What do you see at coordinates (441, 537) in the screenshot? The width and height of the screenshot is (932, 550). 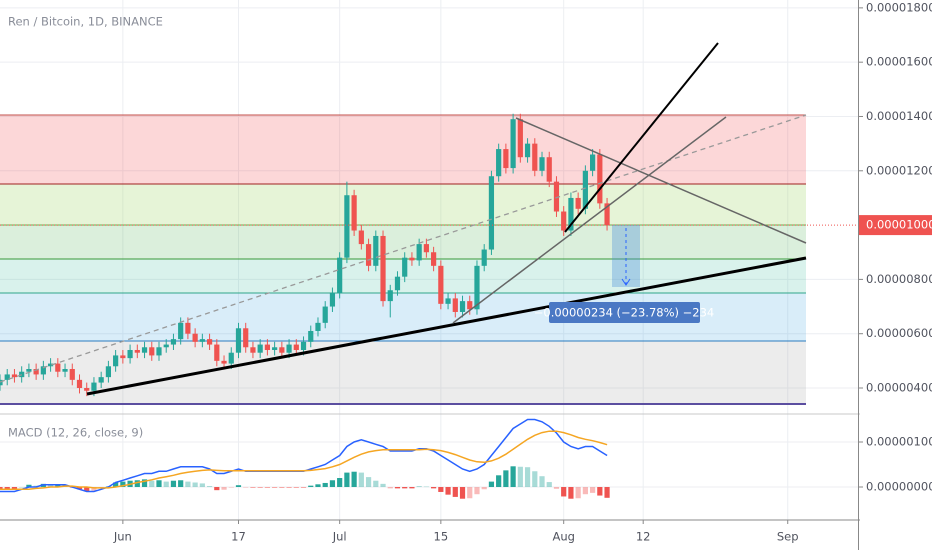 I see `x-tick-label: 15` at bounding box center [441, 537].